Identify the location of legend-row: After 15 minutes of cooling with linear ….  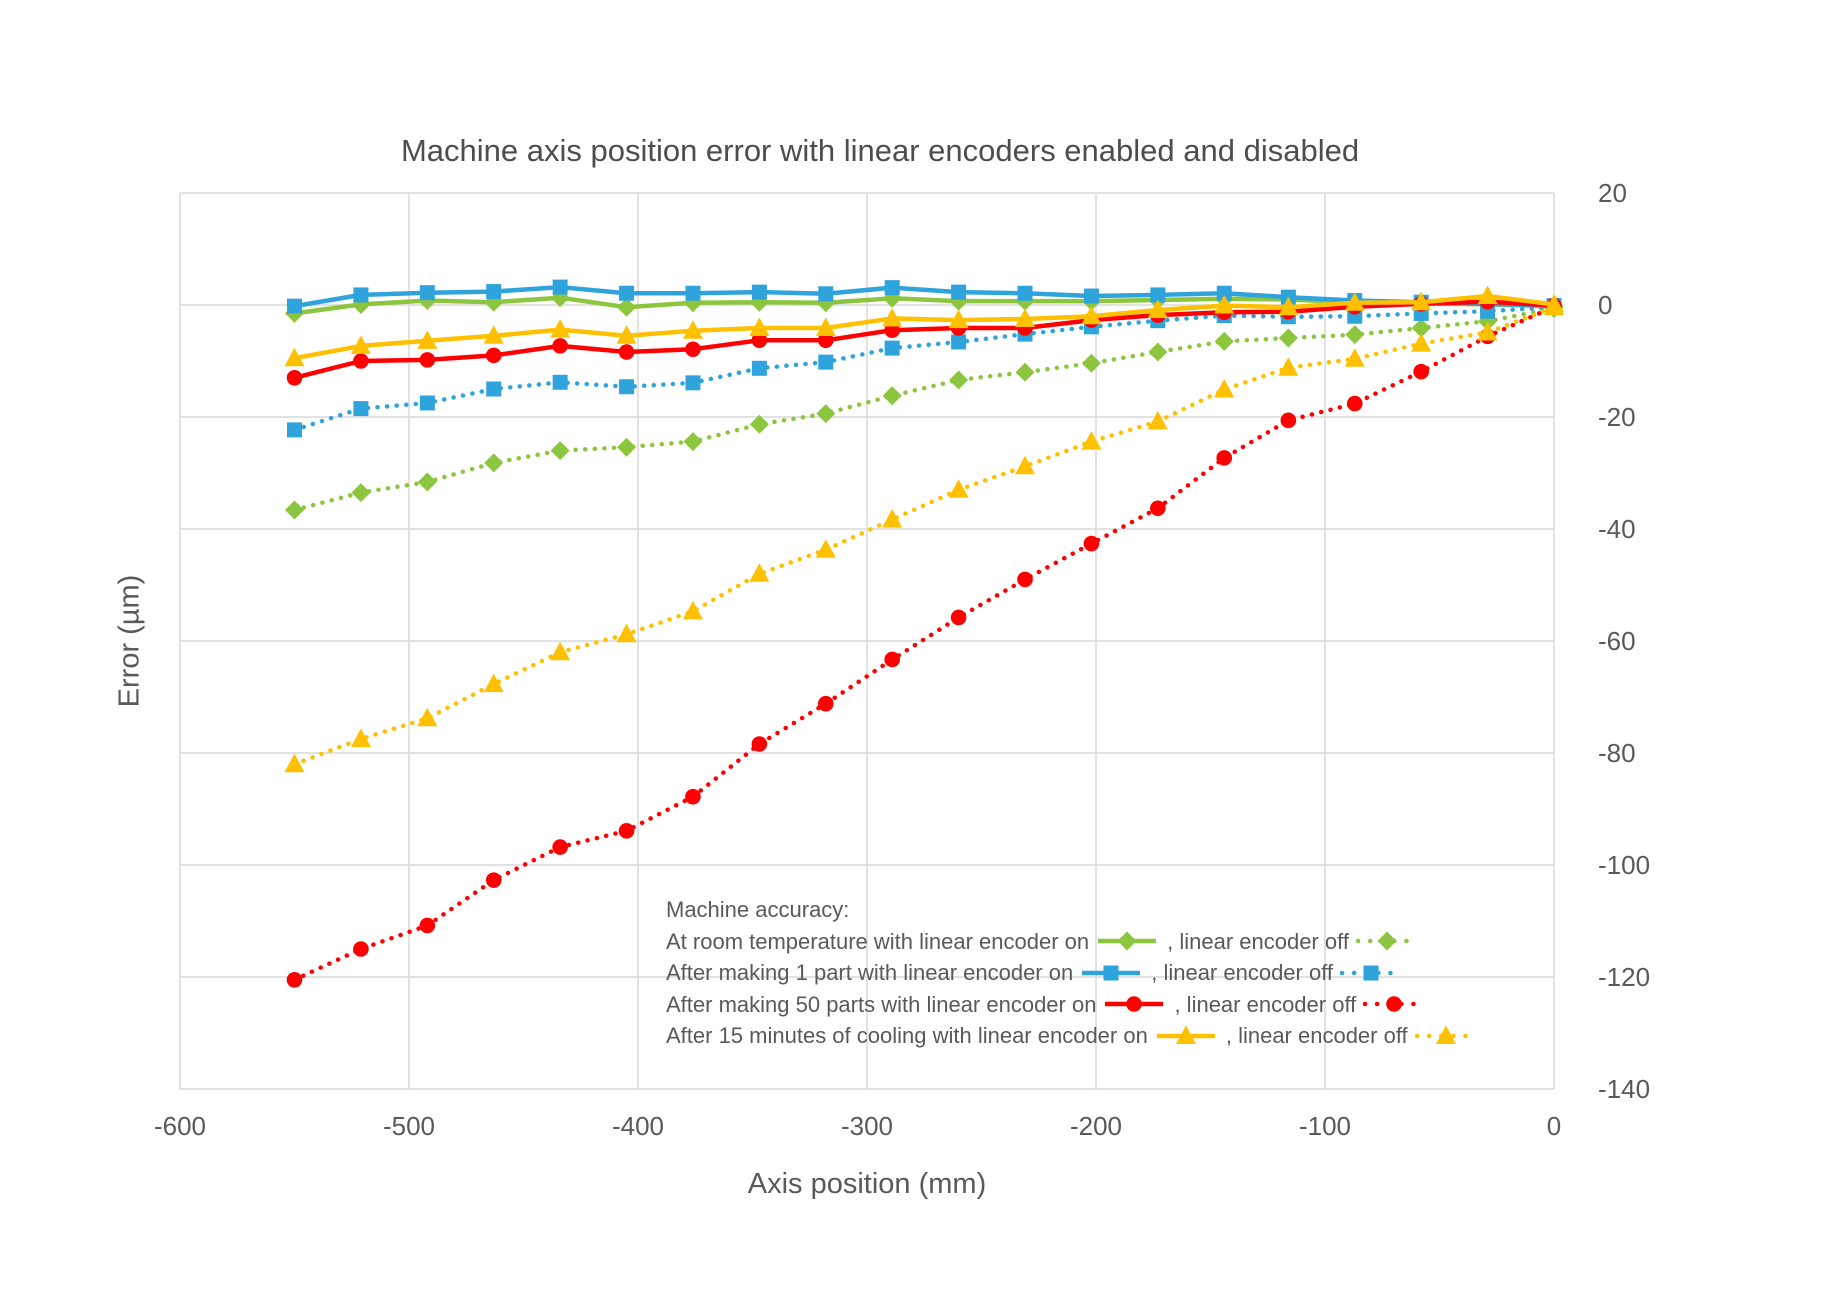
(1075, 1036).